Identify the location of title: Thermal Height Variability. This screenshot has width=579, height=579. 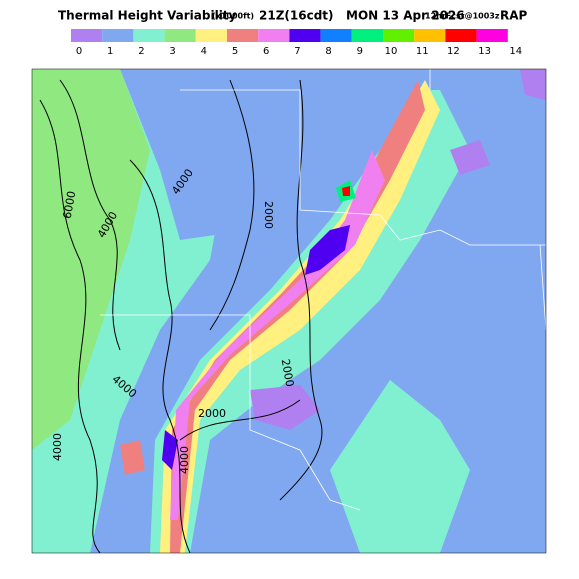
(147, 16).